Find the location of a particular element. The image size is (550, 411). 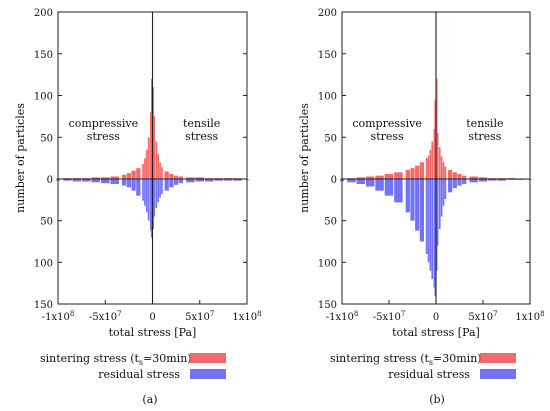

annotation-compressive: compressive is located at coordinates (387, 123).